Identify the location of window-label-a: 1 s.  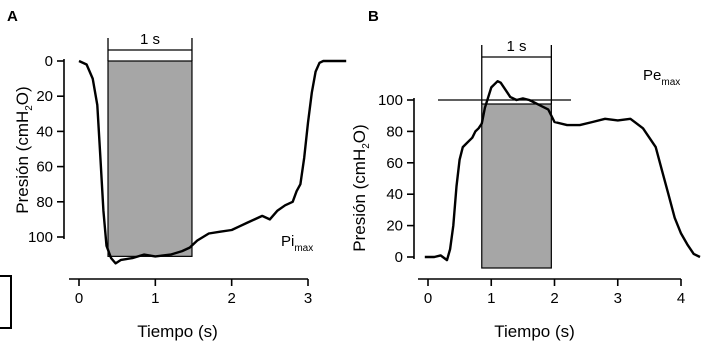
(150, 39).